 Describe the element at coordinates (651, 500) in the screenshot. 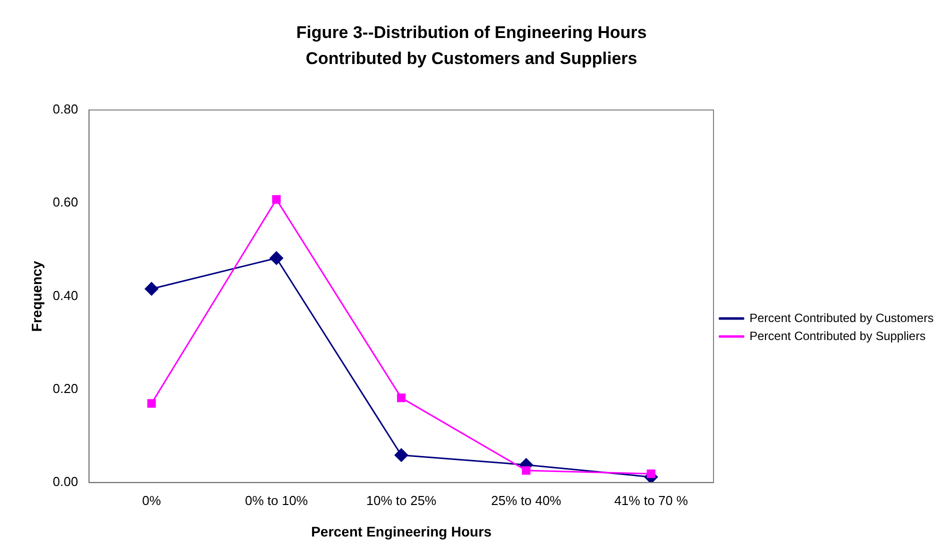

I see `x-tick-label: 41% to 70 %` at that location.